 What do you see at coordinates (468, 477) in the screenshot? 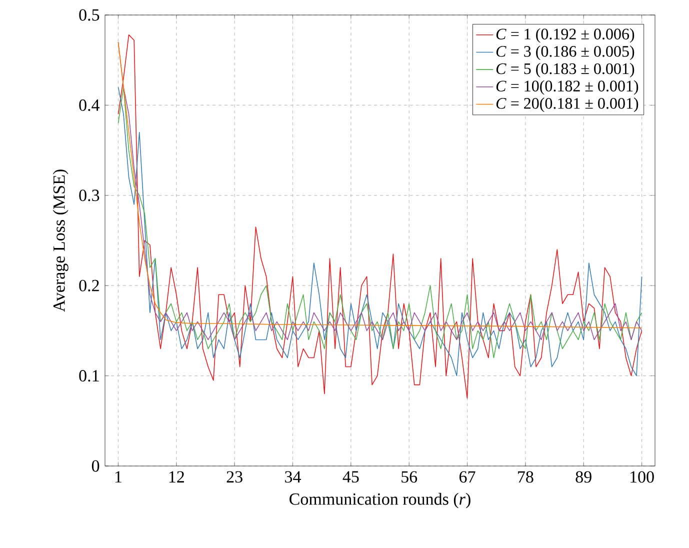
I see `x-tick-label: 67` at bounding box center [468, 477].